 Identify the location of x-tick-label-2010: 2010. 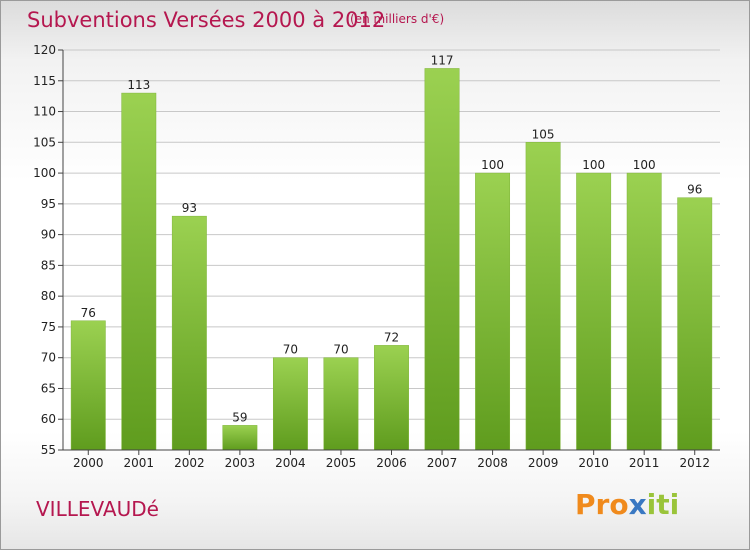
(593, 463).